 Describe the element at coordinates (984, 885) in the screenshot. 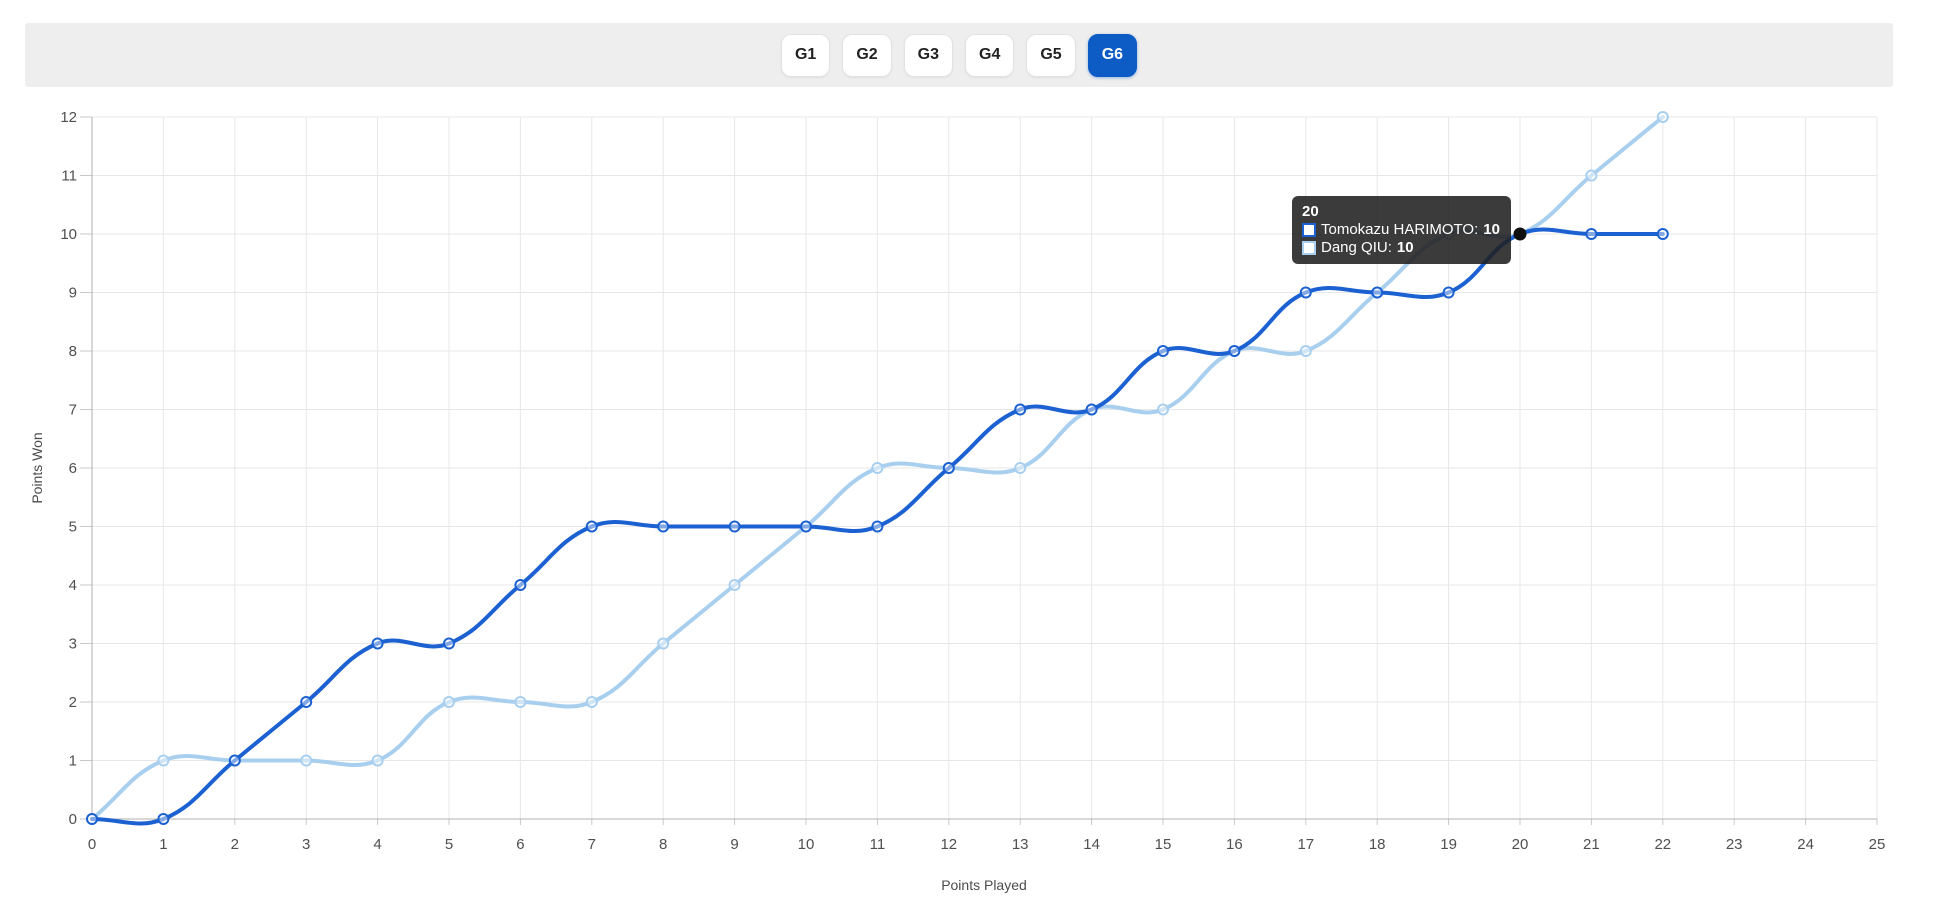

I see `x-axis-title: Points Played` at that location.